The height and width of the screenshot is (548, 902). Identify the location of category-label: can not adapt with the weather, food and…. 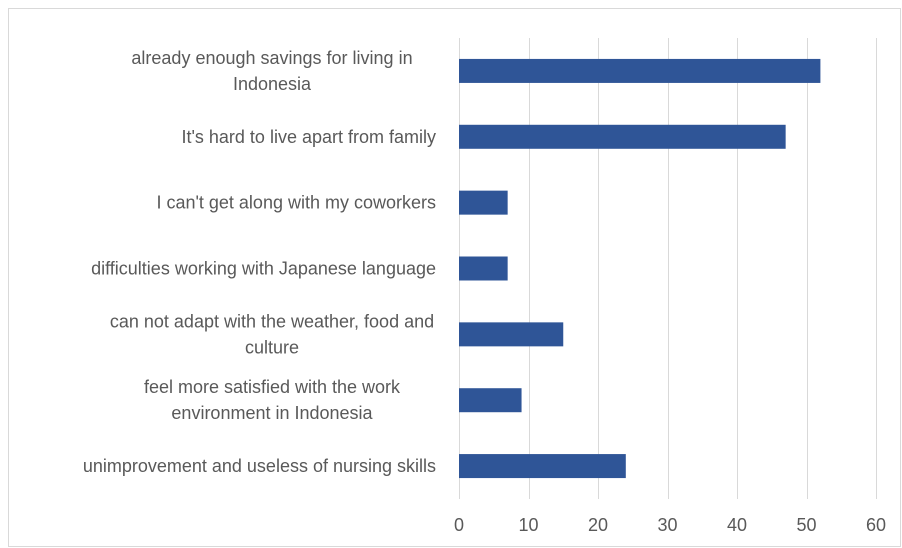
(272, 334).